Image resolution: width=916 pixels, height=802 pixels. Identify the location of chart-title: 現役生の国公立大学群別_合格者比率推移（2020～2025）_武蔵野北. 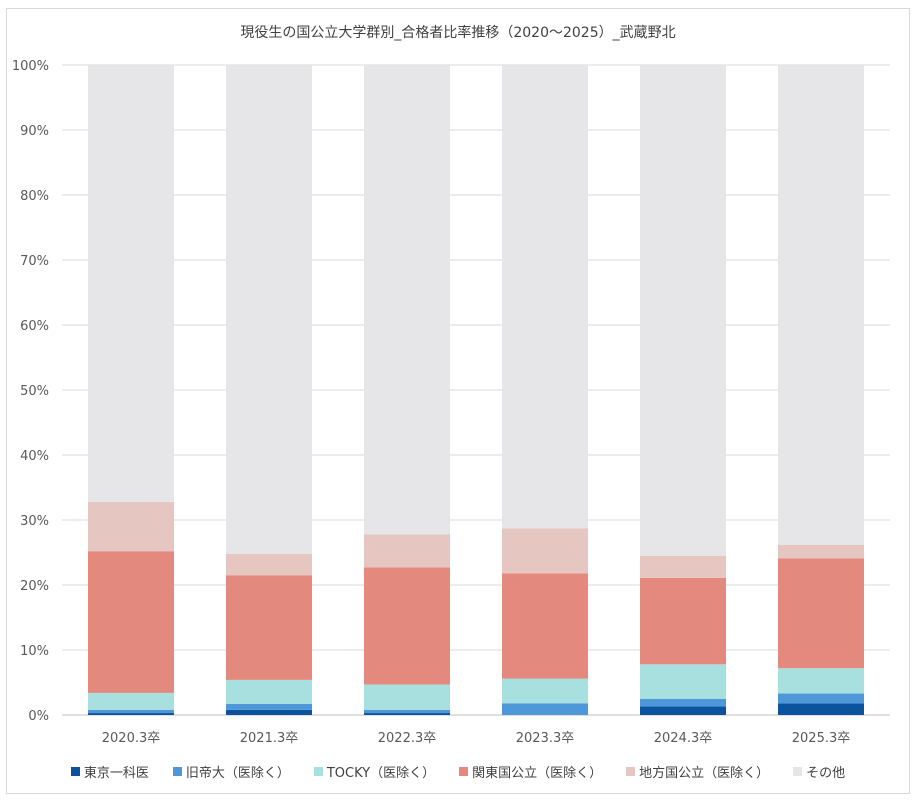
(458, 33).